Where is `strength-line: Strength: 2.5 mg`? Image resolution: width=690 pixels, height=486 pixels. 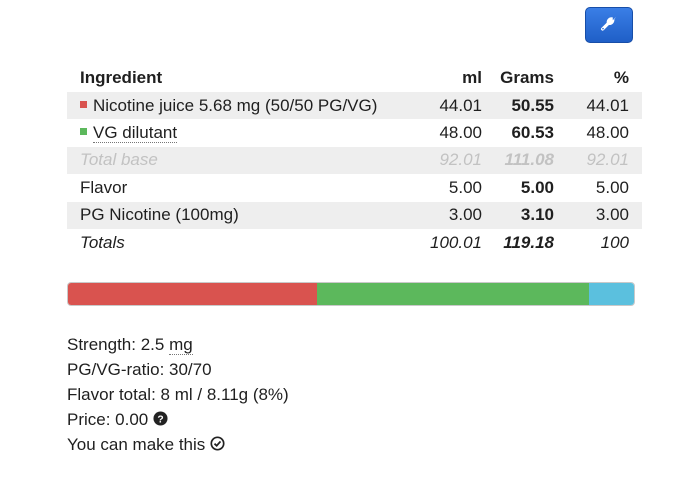
strength-line: Strength: 2.5 mg is located at coordinates (178, 346).